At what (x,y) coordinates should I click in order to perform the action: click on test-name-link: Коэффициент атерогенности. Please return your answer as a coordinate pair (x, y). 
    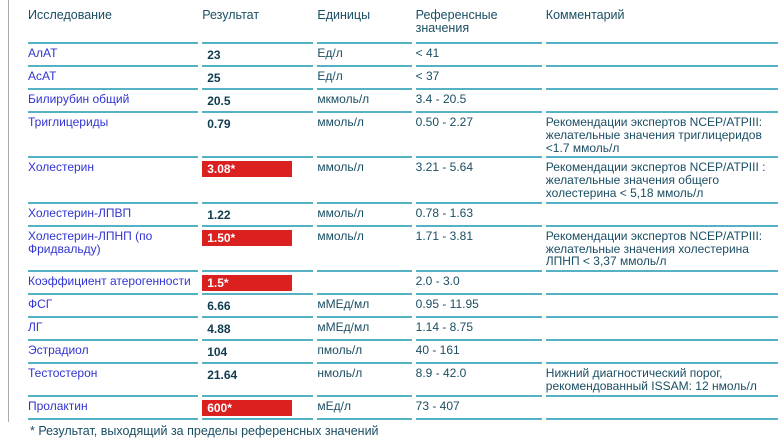
    Looking at the image, I should click on (113, 281).